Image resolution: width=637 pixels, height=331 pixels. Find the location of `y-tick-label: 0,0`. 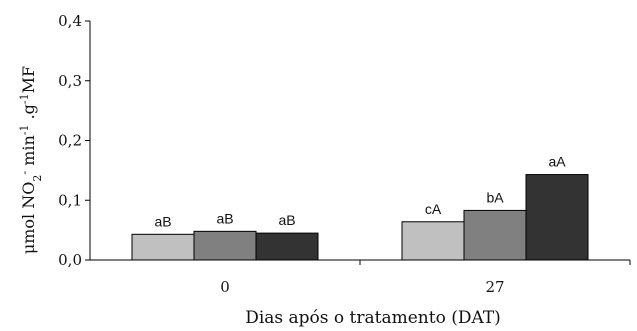

y-tick-label: 0,0 is located at coordinates (70, 260).